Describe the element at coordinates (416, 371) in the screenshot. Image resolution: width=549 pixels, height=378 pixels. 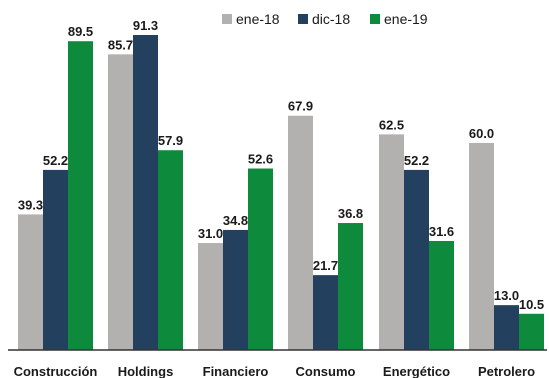
I see `category-label-4: Energético` at that location.